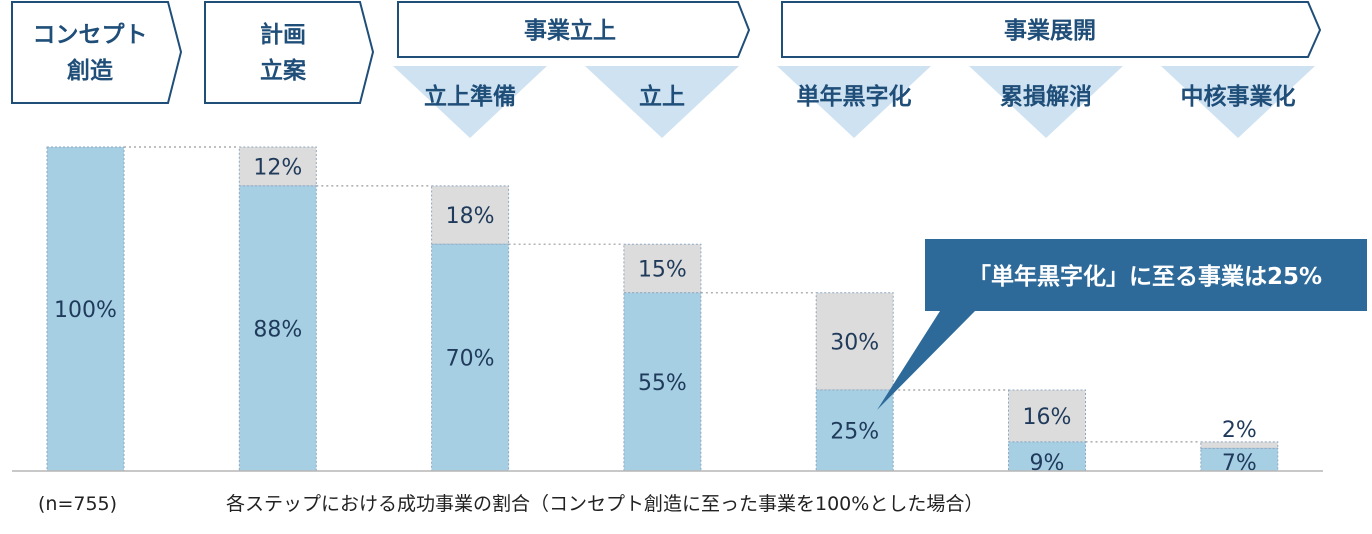 The height and width of the screenshot is (534, 1372). Describe the element at coordinates (1122, 324) in the screenshot. I see `callout-box` at that location.